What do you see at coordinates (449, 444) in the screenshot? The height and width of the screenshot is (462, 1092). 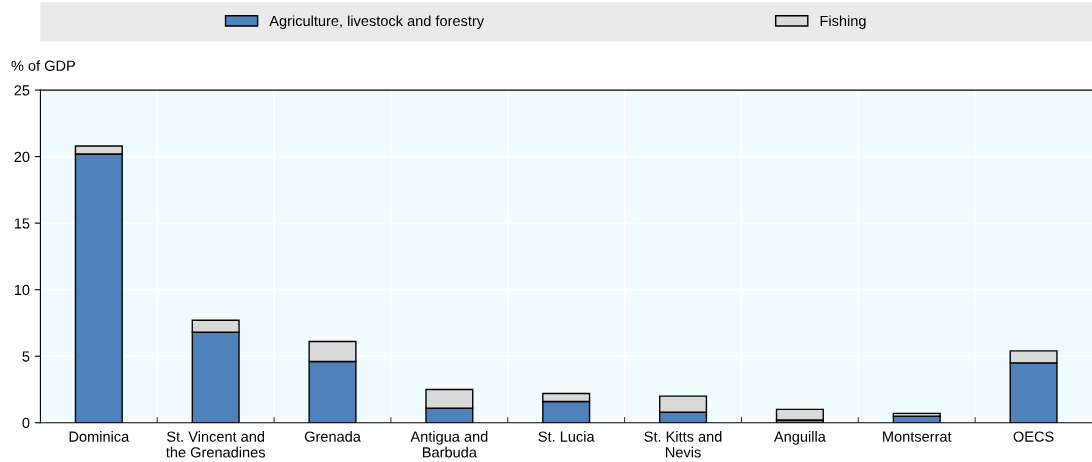 I see `x-tick-label: Antigua and Barbuda` at bounding box center [449, 444].